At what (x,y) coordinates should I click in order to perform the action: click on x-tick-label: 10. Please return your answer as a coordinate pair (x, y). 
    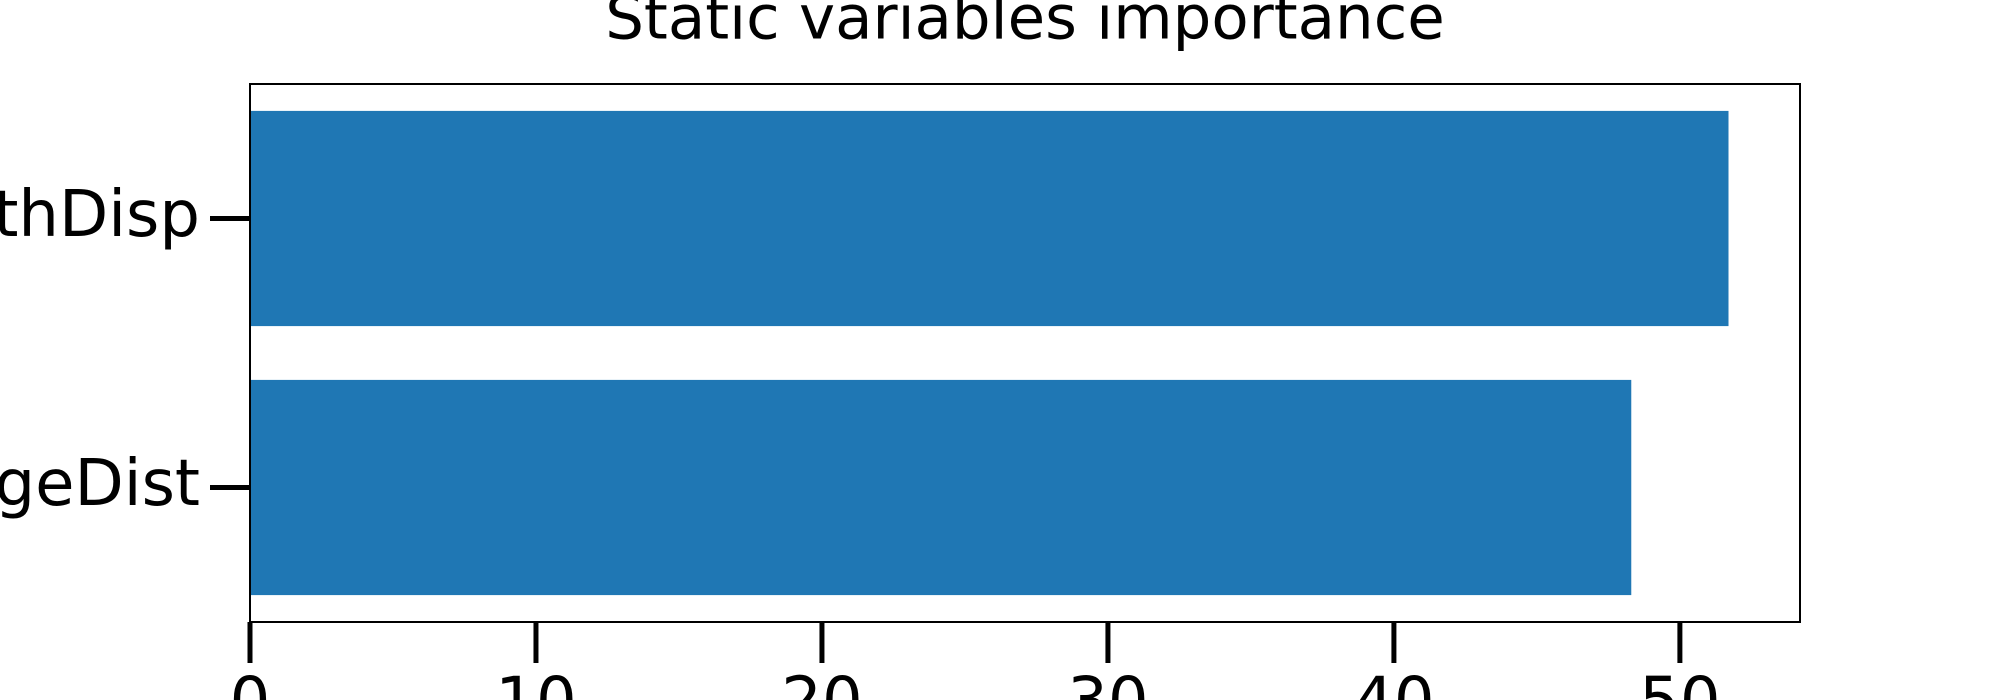
    Looking at the image, I should click on (535, 682).